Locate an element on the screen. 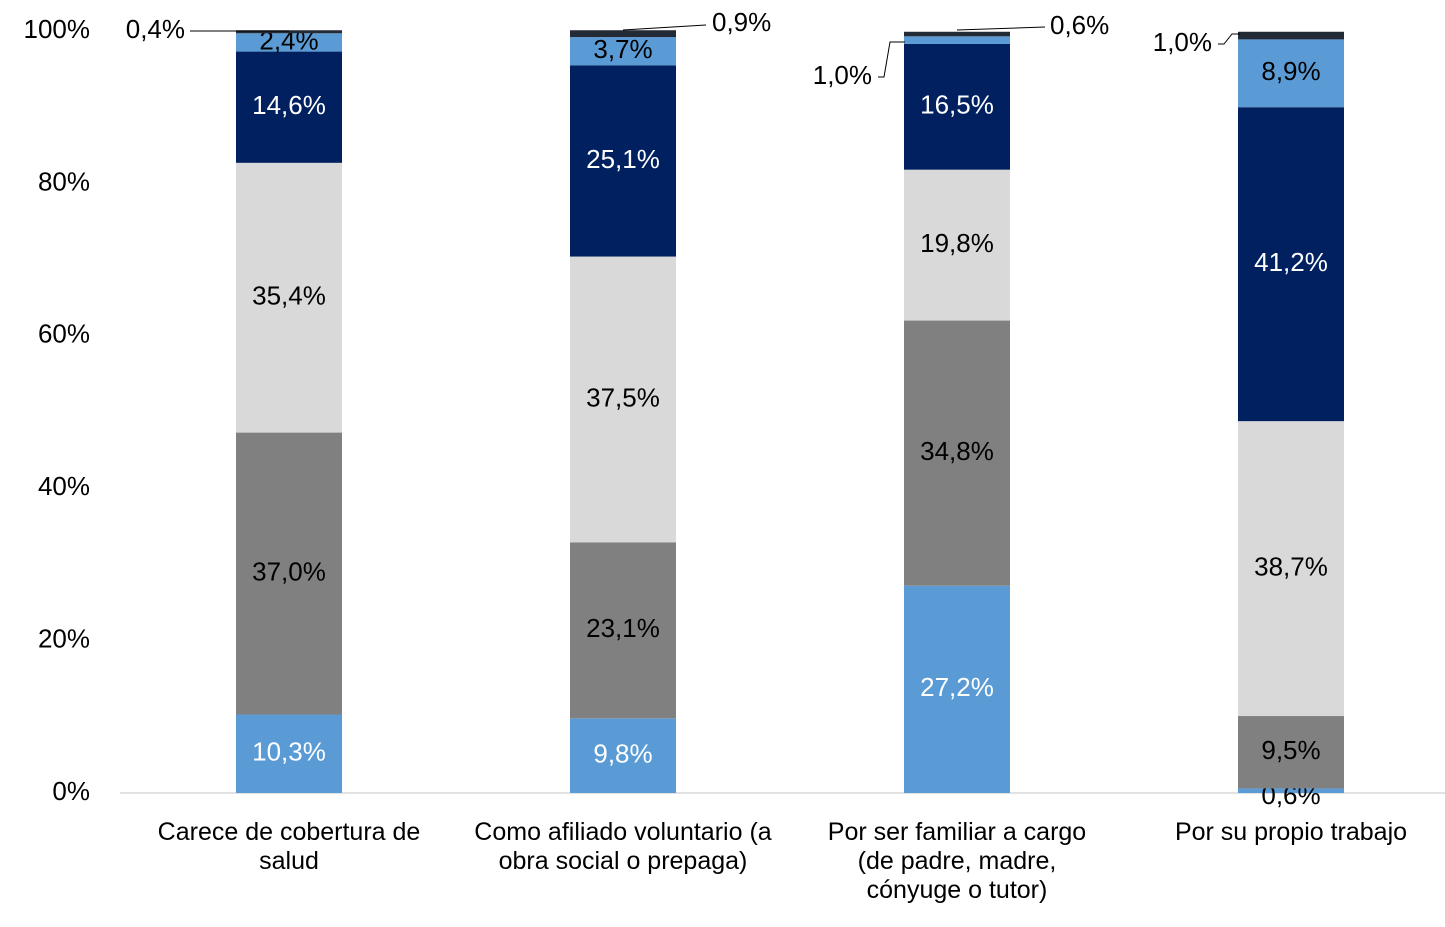 The width and height of the screenshot is (1445, 927). y-tick-label: 0% is located at coordinates (71, 791).